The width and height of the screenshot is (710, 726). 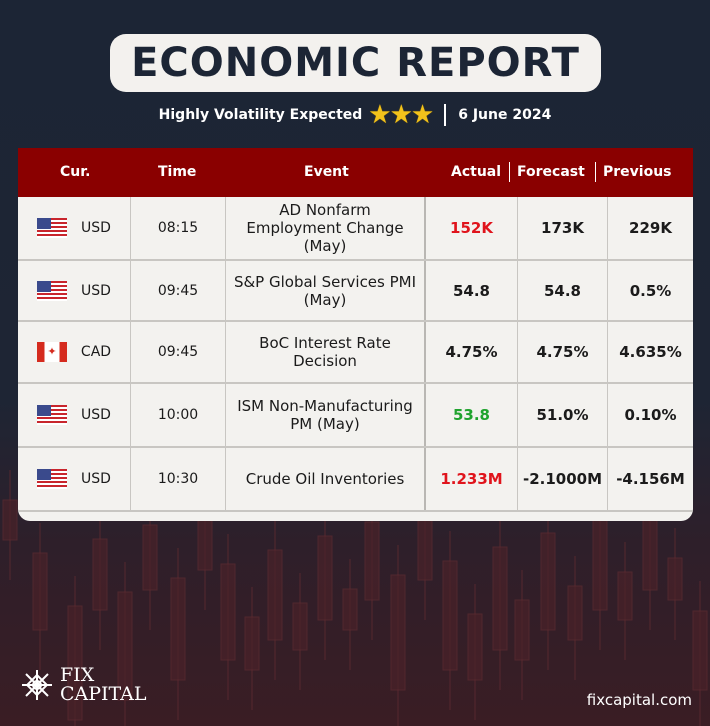 I want to click on currency-cell: ✦ CAD, so click(x=74, y=352).